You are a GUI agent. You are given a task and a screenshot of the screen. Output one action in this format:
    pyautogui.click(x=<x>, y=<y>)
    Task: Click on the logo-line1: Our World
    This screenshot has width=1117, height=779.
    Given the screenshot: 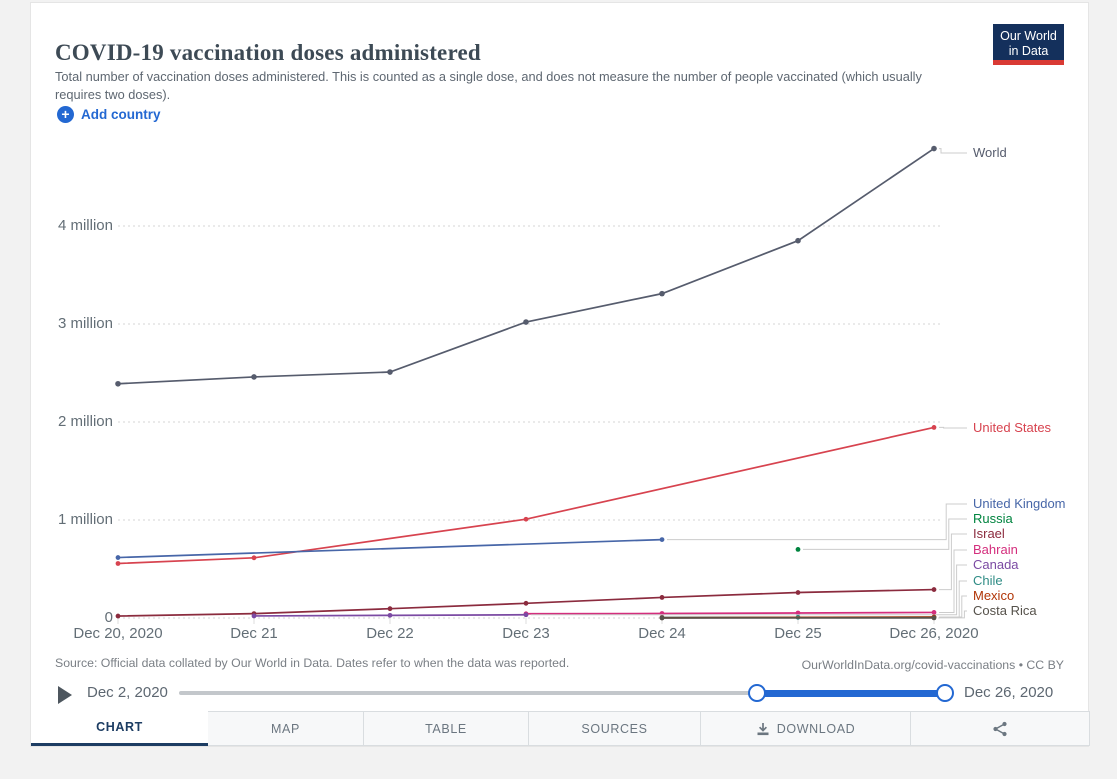 What is the action you would take?
    pyautogui.click(x=1028, y=36)
    